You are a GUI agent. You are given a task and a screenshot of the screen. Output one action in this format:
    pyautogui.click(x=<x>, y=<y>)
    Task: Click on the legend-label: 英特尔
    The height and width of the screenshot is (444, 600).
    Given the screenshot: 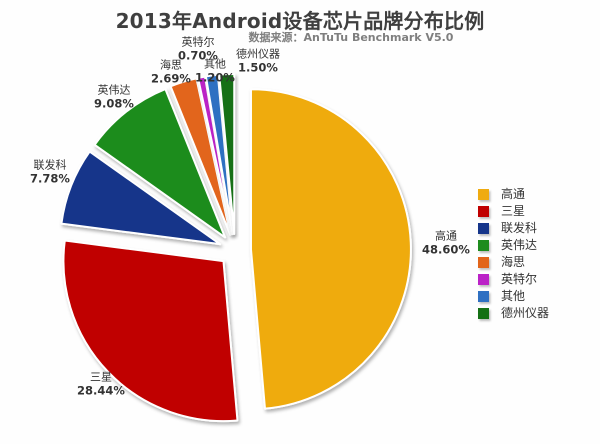 What is the action you would take?
    pyautogui.click(x=519, y=279)
    